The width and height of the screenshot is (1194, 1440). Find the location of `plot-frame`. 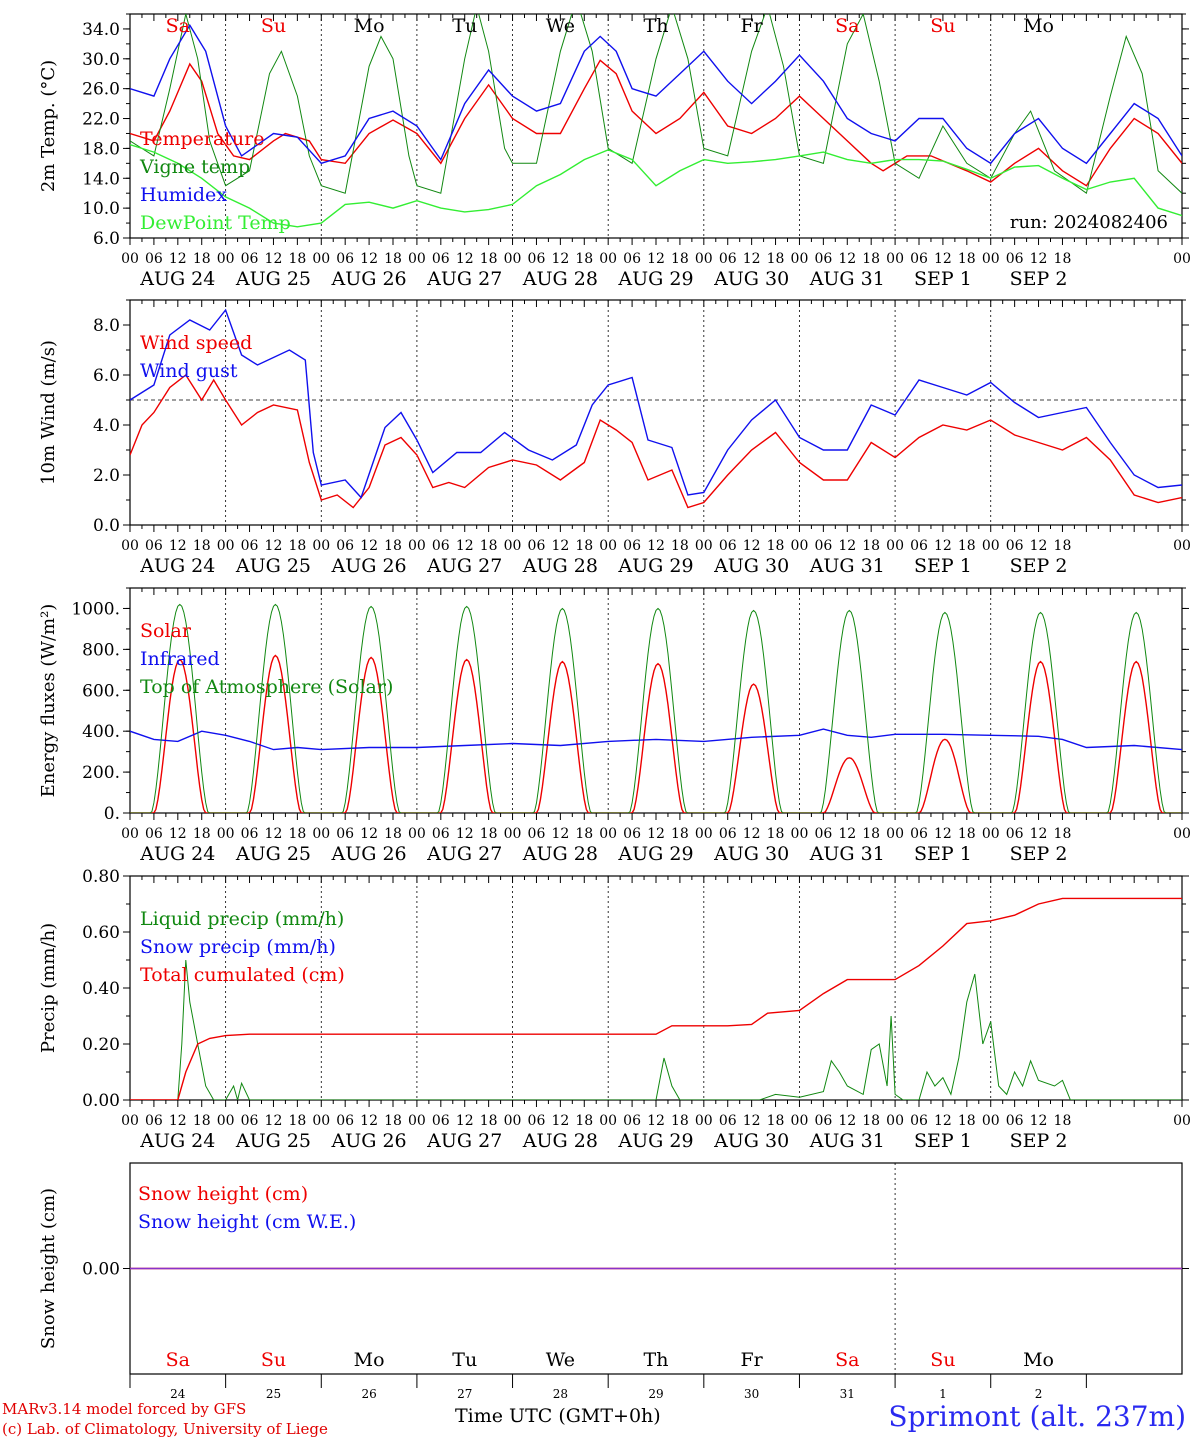

plot-frame is located at coordinates (656, 126).